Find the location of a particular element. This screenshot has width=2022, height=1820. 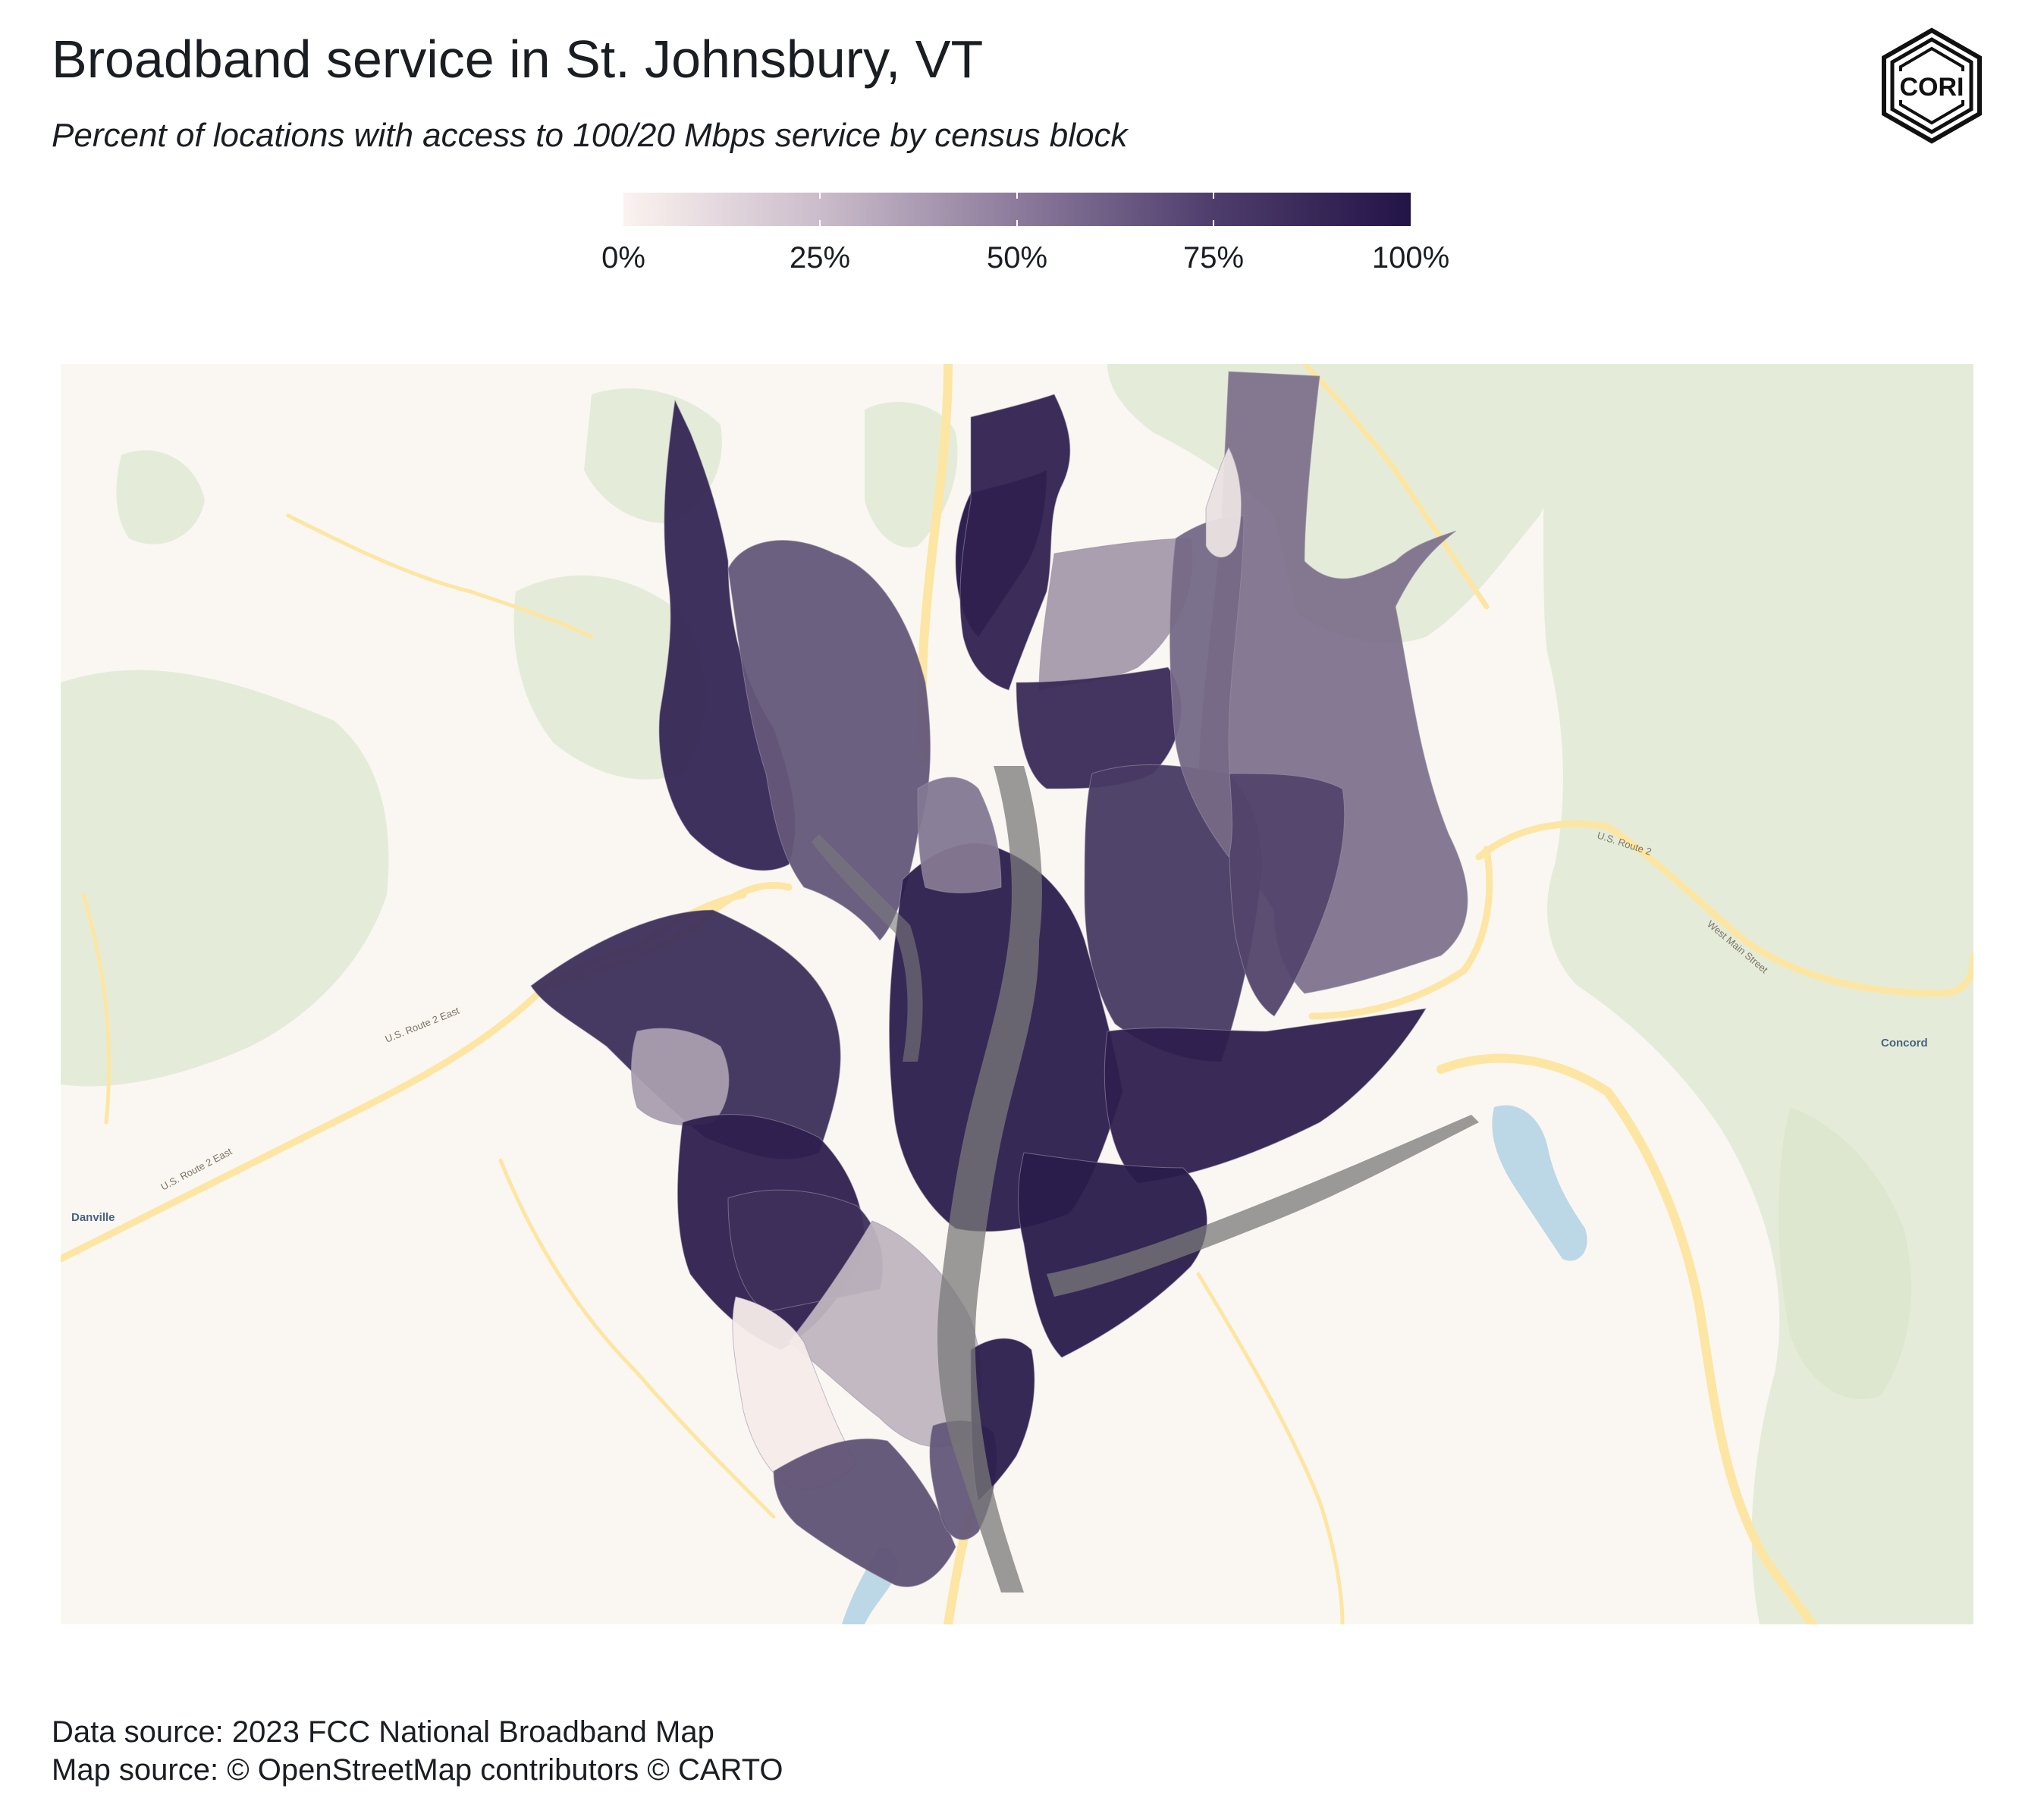

legend-gradient-bar is located at coordinates (1017, 209).